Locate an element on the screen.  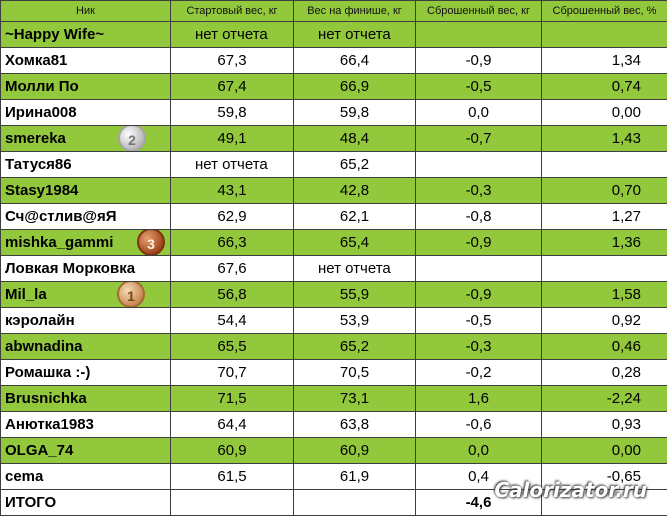
nick-text: Ловкая Морковка is located at coordinates (70, 268).